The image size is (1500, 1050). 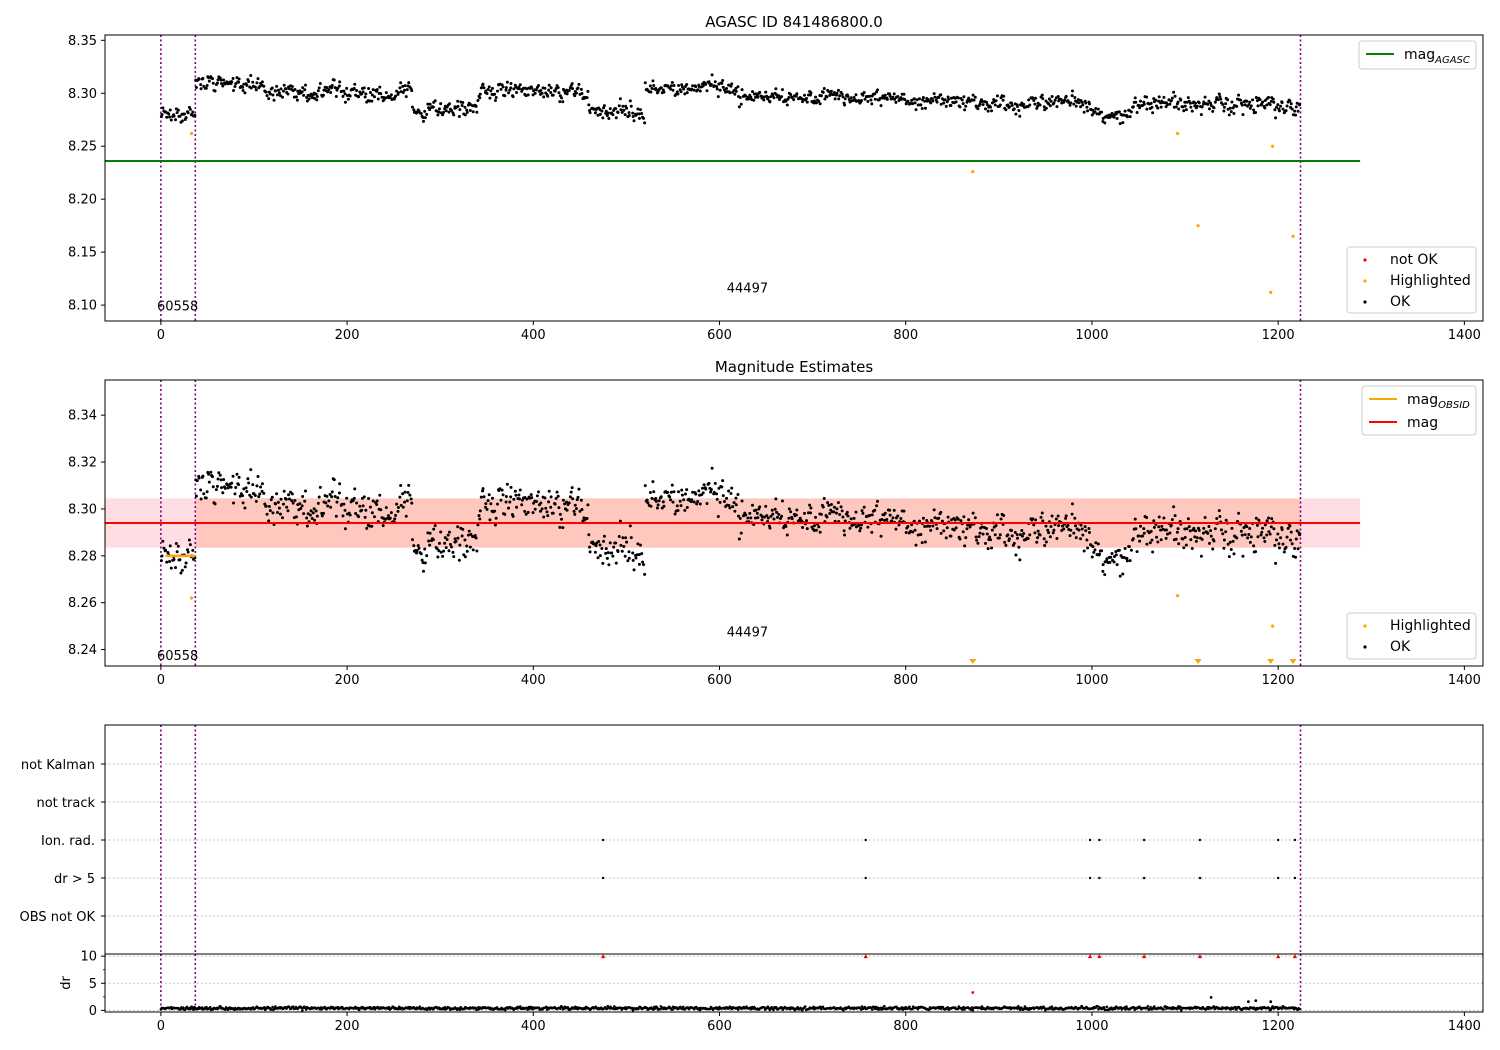 I want to click on x-tick-label: 1000, so click(x=1091, y=680).